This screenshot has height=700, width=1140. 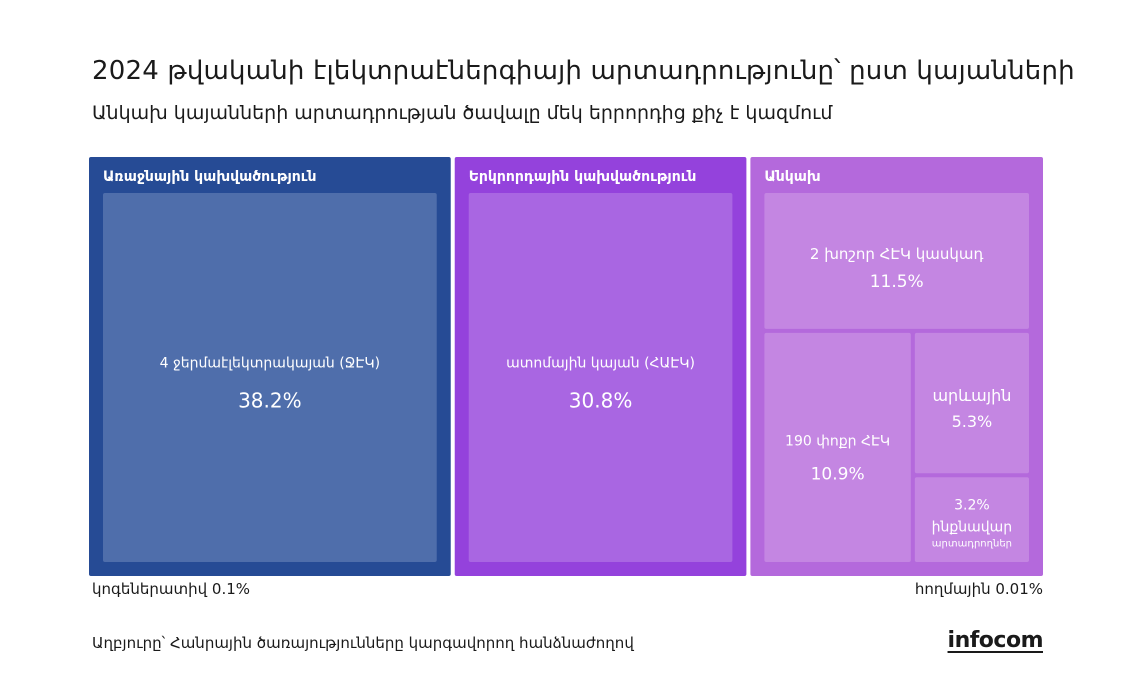 What do you see at coordinates (838, 474) in the screenshot?
I see `cell-value-3-2: 10.9%` at bounding box center [838, 474].